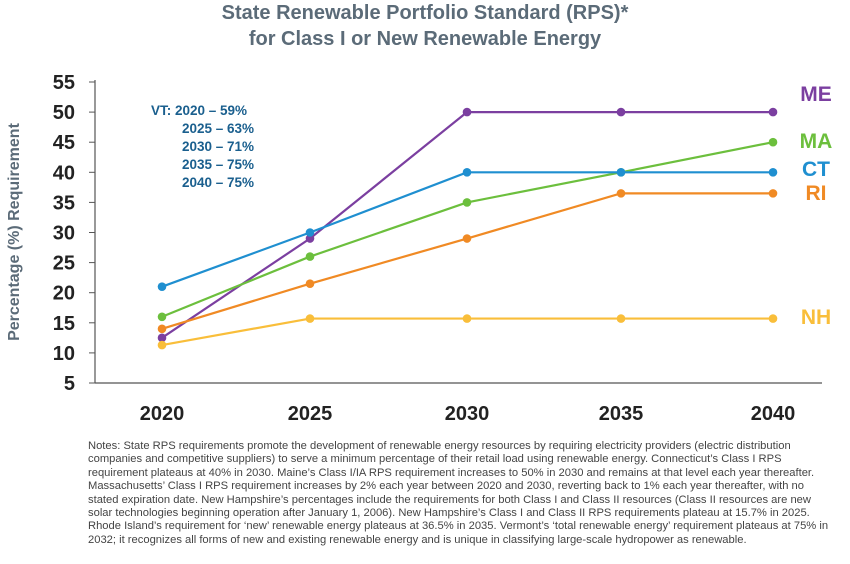  What do you see at coordinates (64, 354) in the screenshot?
I see `y-tick-label: 10` at bounding box center [64, 354].